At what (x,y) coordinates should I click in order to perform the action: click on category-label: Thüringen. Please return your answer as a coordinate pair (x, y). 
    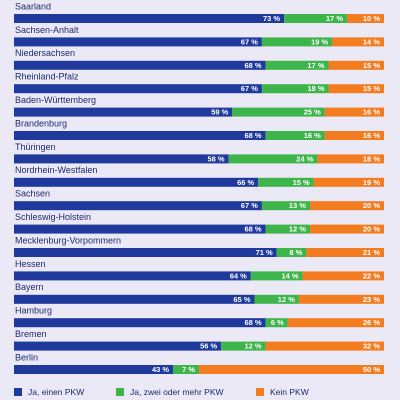
    Looking at the image, I should click on (35, 147).